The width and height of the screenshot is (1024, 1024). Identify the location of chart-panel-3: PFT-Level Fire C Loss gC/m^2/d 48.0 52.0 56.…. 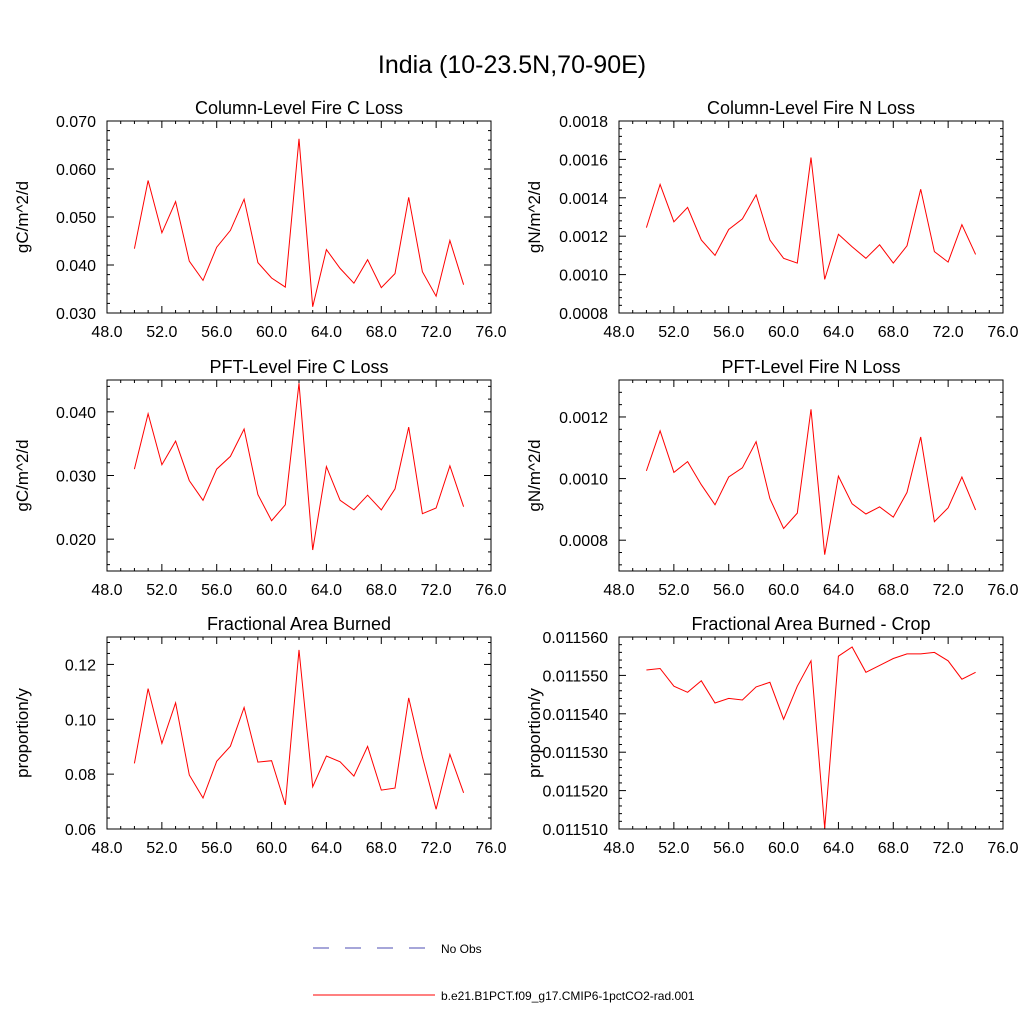
(260, 478).